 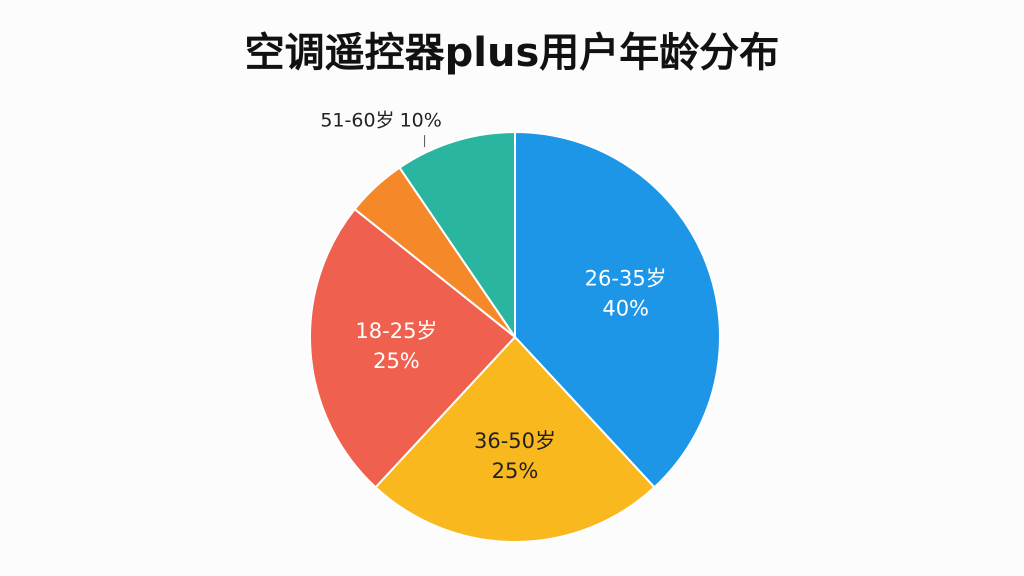 I want to click on slice-label: 36-50岁, so click(x=515, y=441).